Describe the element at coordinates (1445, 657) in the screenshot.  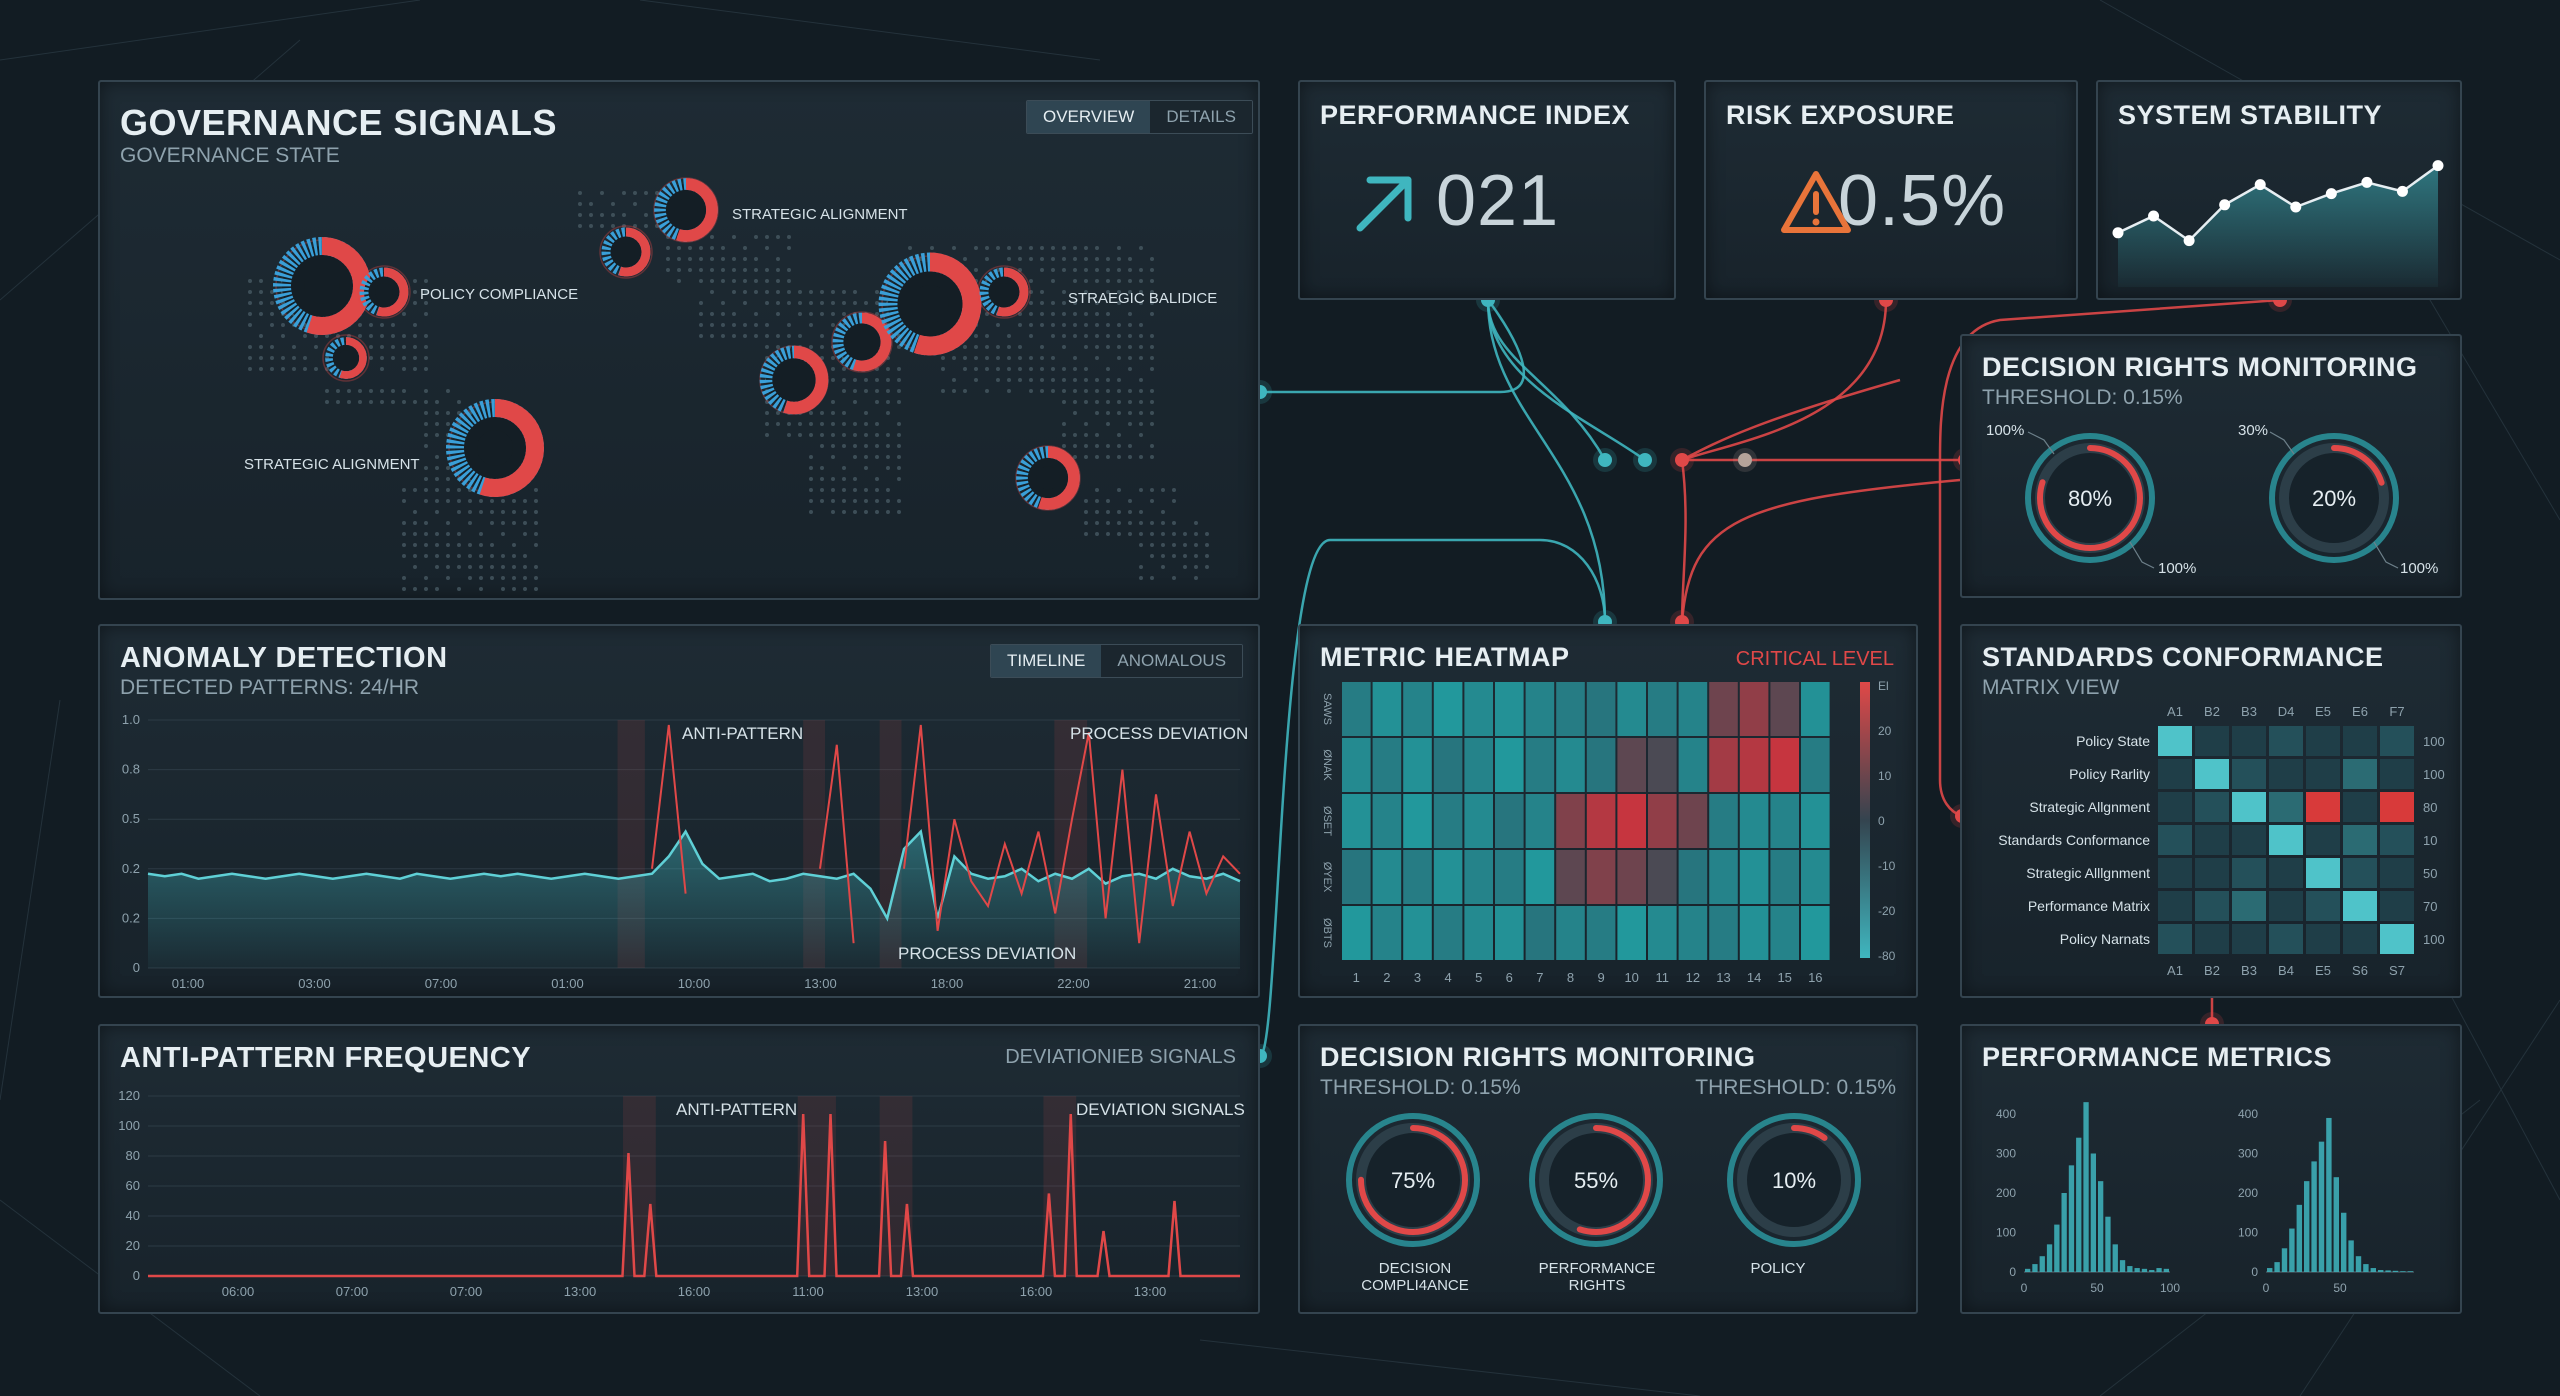
I see `panel-title: METRIC HEATMAP` at that location.